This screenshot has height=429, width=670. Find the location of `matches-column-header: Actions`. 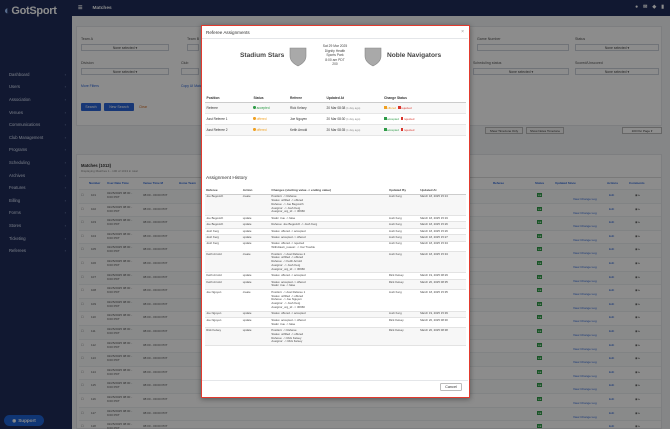

matches-column-header: Actions is located at coordinates (613, 183).